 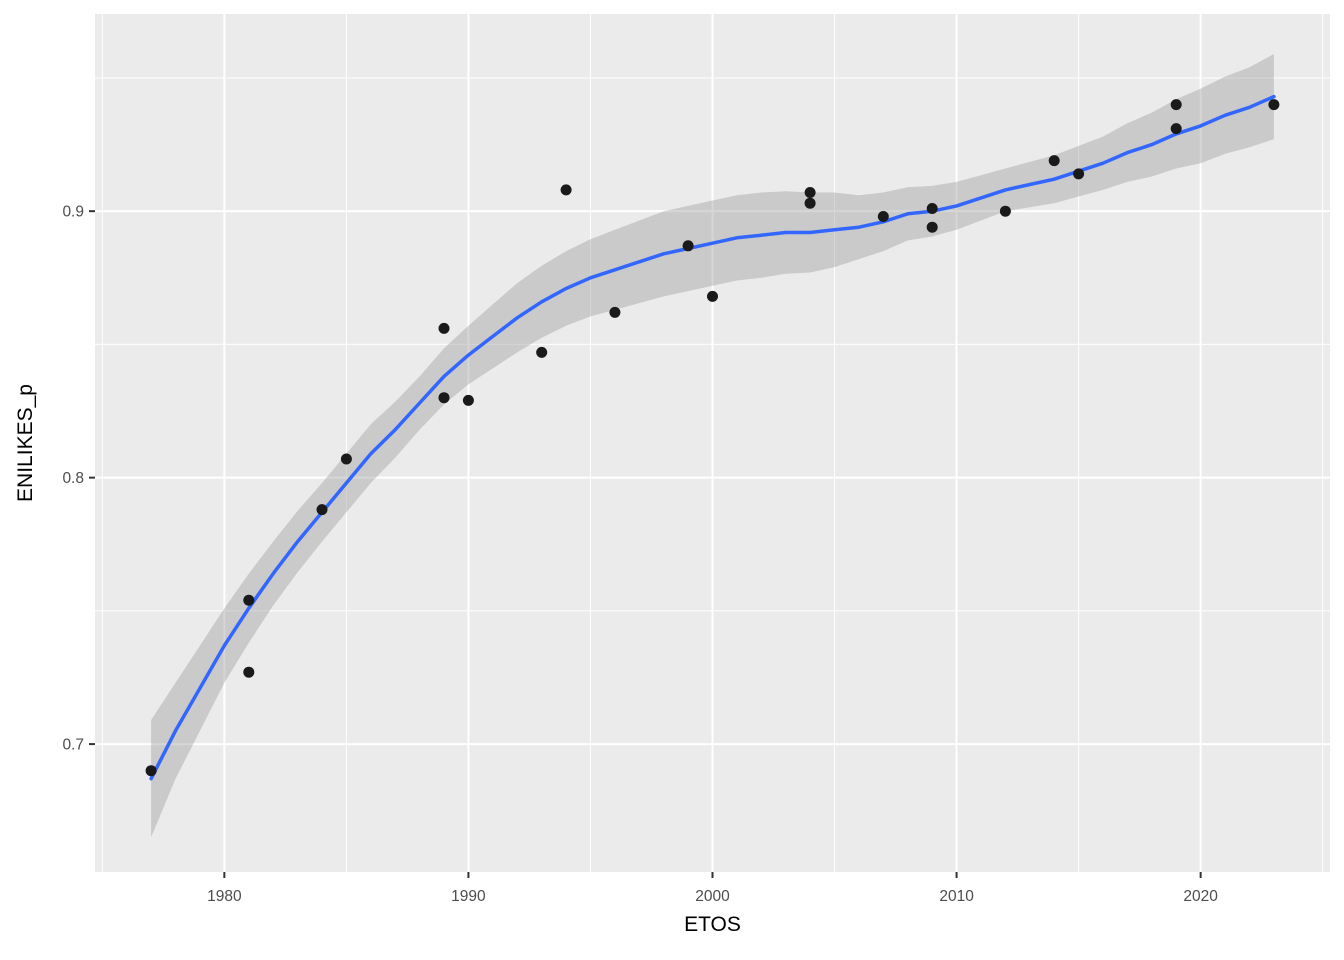 What do you see at coordinates (956, 896) in the screenshot?
I see `x-tick-label: 2010` at bounding box center [956, 896].